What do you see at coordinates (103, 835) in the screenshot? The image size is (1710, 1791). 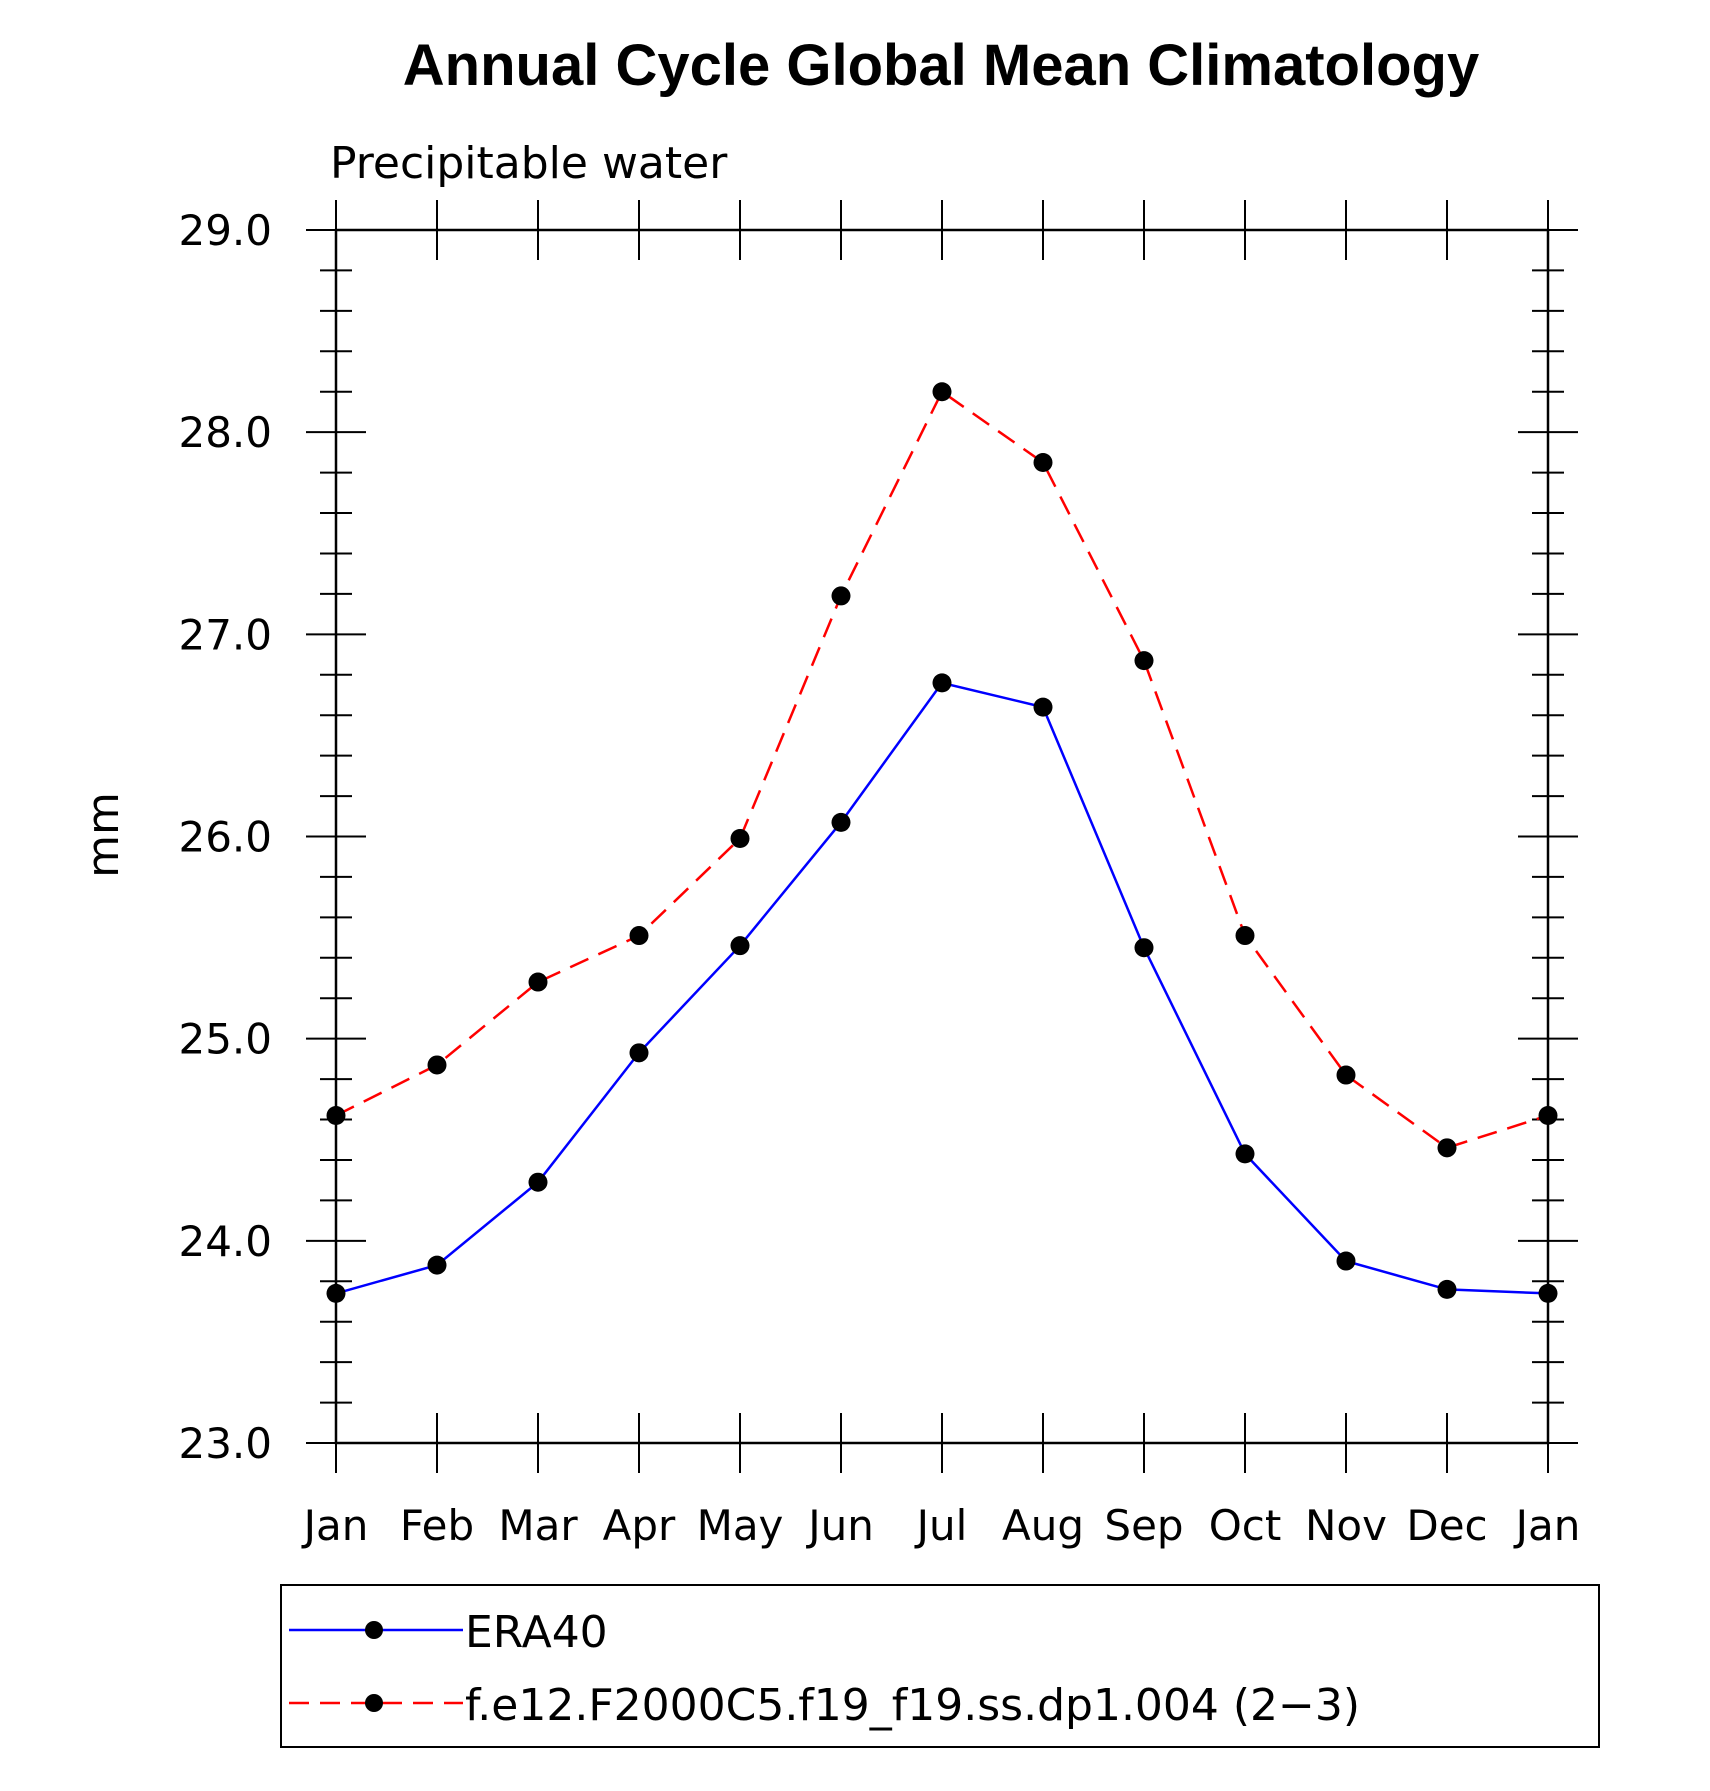 I see `y-axis-label: mm` at bounding box center [103, 835].